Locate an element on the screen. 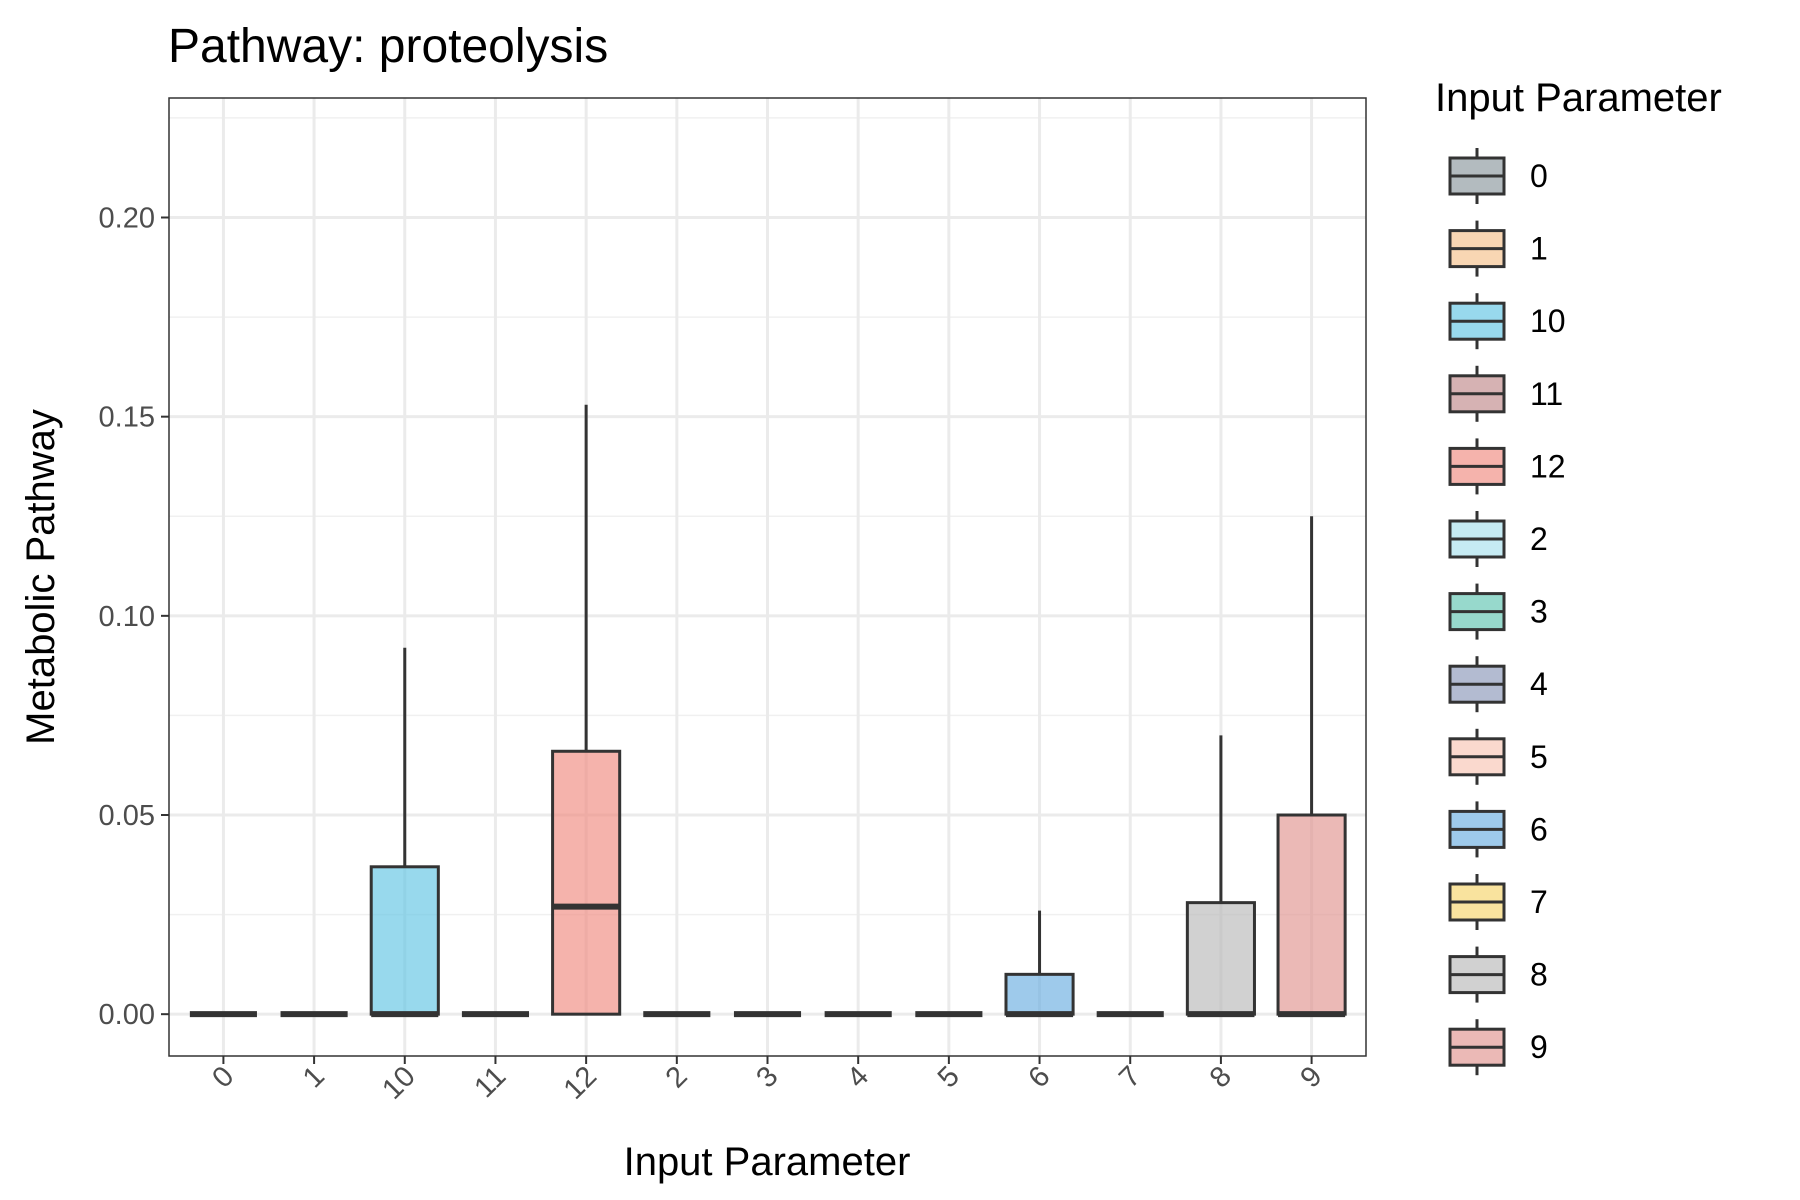 Image resolution: width=1800 pixels, height=1200 pixels. x-tick-label: 9 is located at coordinates (1312, 1077).